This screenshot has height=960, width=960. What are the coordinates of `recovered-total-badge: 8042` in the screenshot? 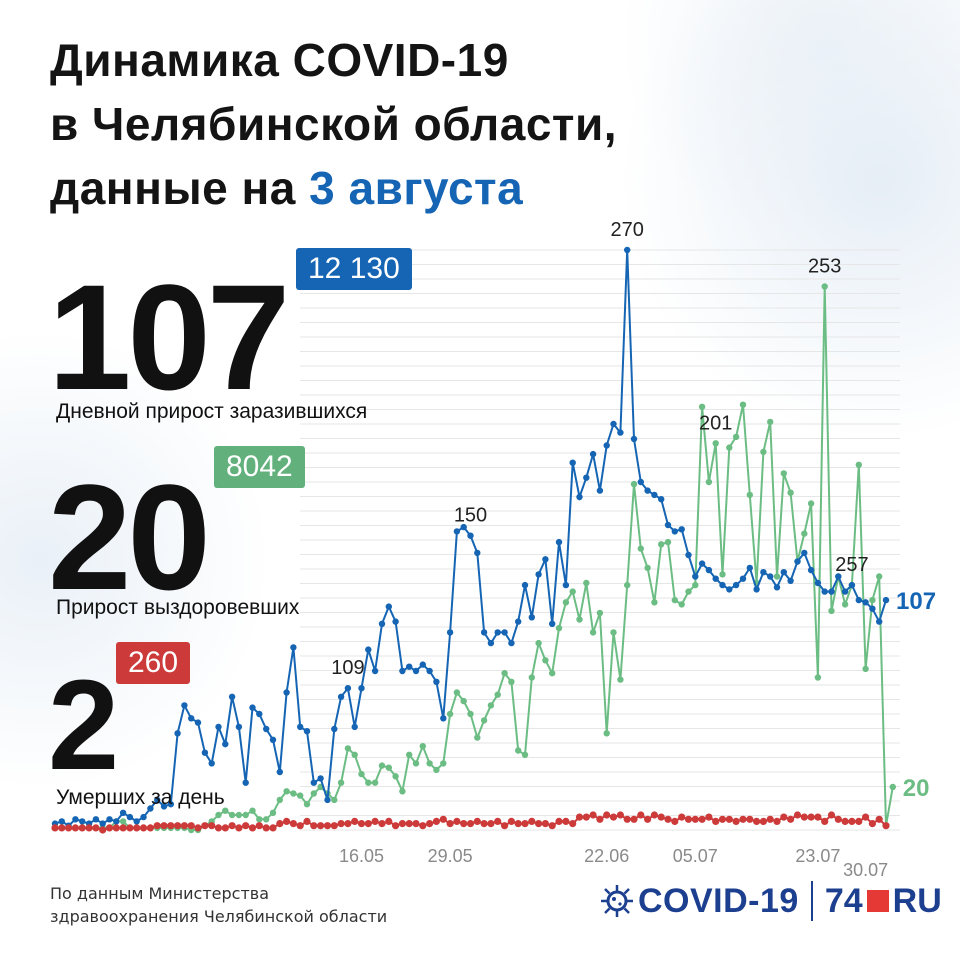 It's located at (259, 467).